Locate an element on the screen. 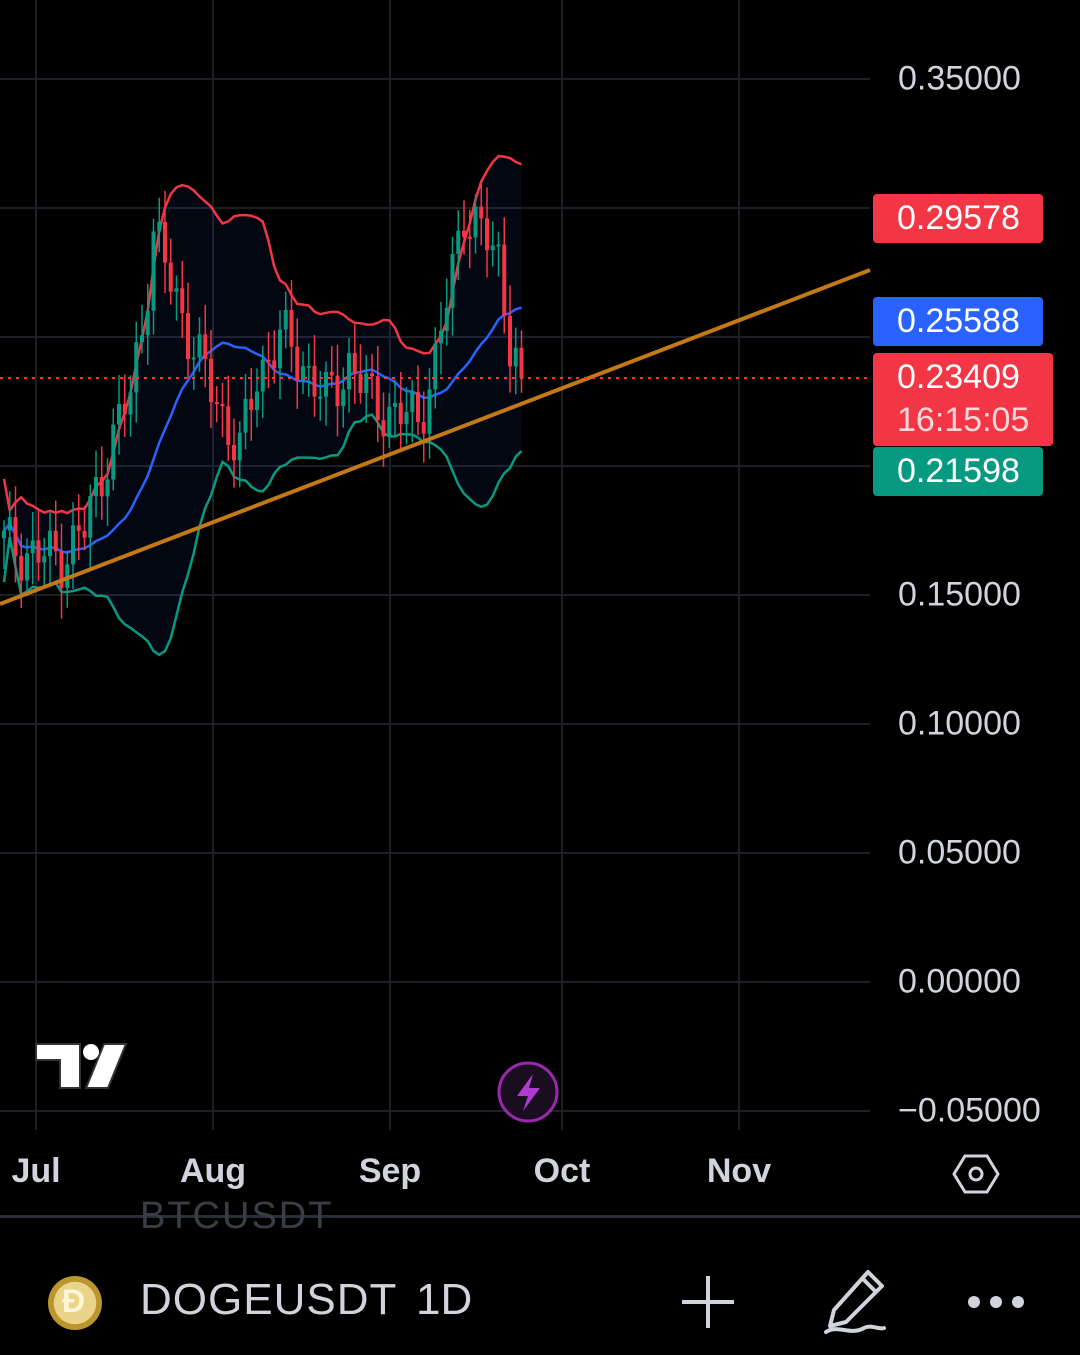 This screenshot has width=1080, height=1355. price-label: 0.35000 is located at coordinates (959, 78).